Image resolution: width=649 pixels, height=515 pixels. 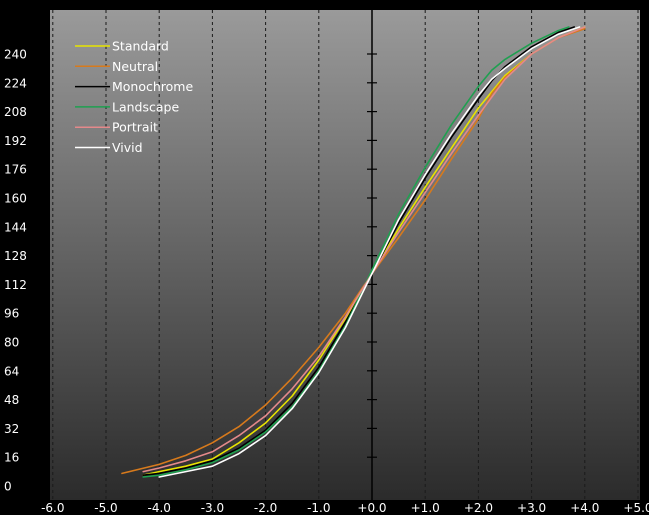 What do you see at coordinates (425, 508) in the screenshot?
I see `x-tick-label-7: +1.0` at bounding box center [425, 508].